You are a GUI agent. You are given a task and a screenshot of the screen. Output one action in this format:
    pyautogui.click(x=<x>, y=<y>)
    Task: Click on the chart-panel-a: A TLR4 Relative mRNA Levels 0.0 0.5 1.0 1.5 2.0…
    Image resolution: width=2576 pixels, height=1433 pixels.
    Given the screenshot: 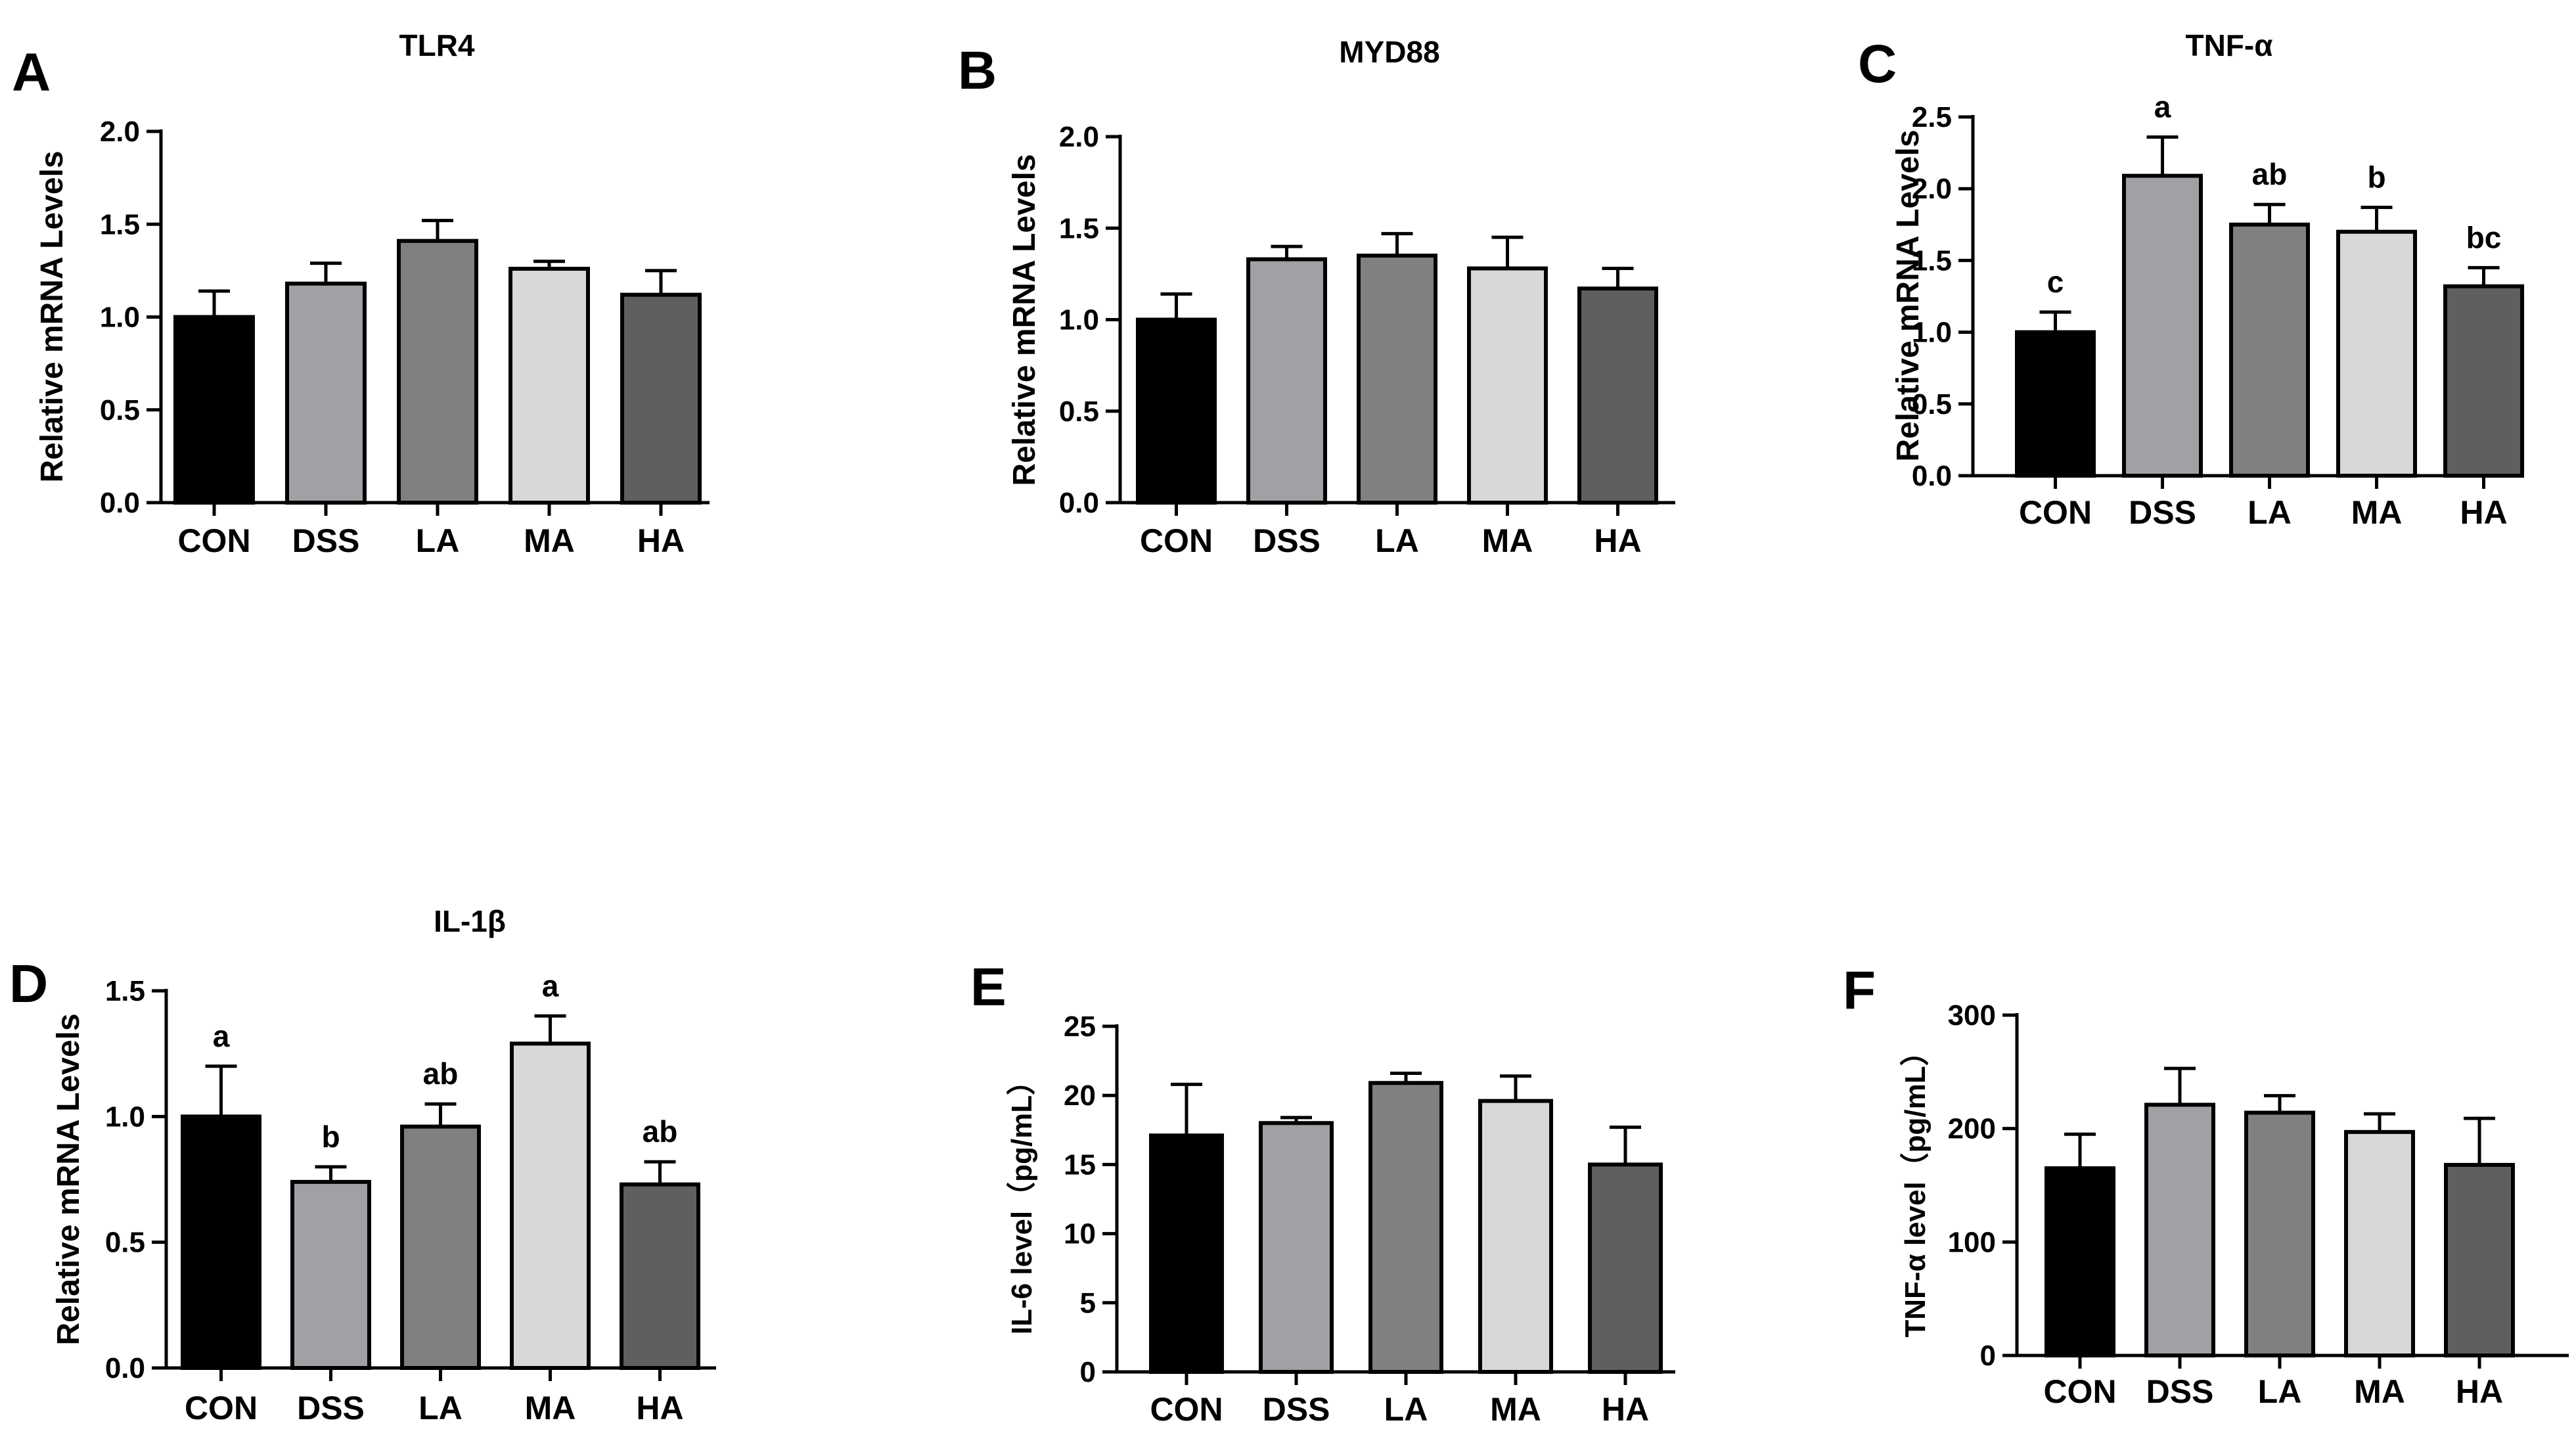 What is the action you would take?
    pyautogui.click(x=361, y=293)
    